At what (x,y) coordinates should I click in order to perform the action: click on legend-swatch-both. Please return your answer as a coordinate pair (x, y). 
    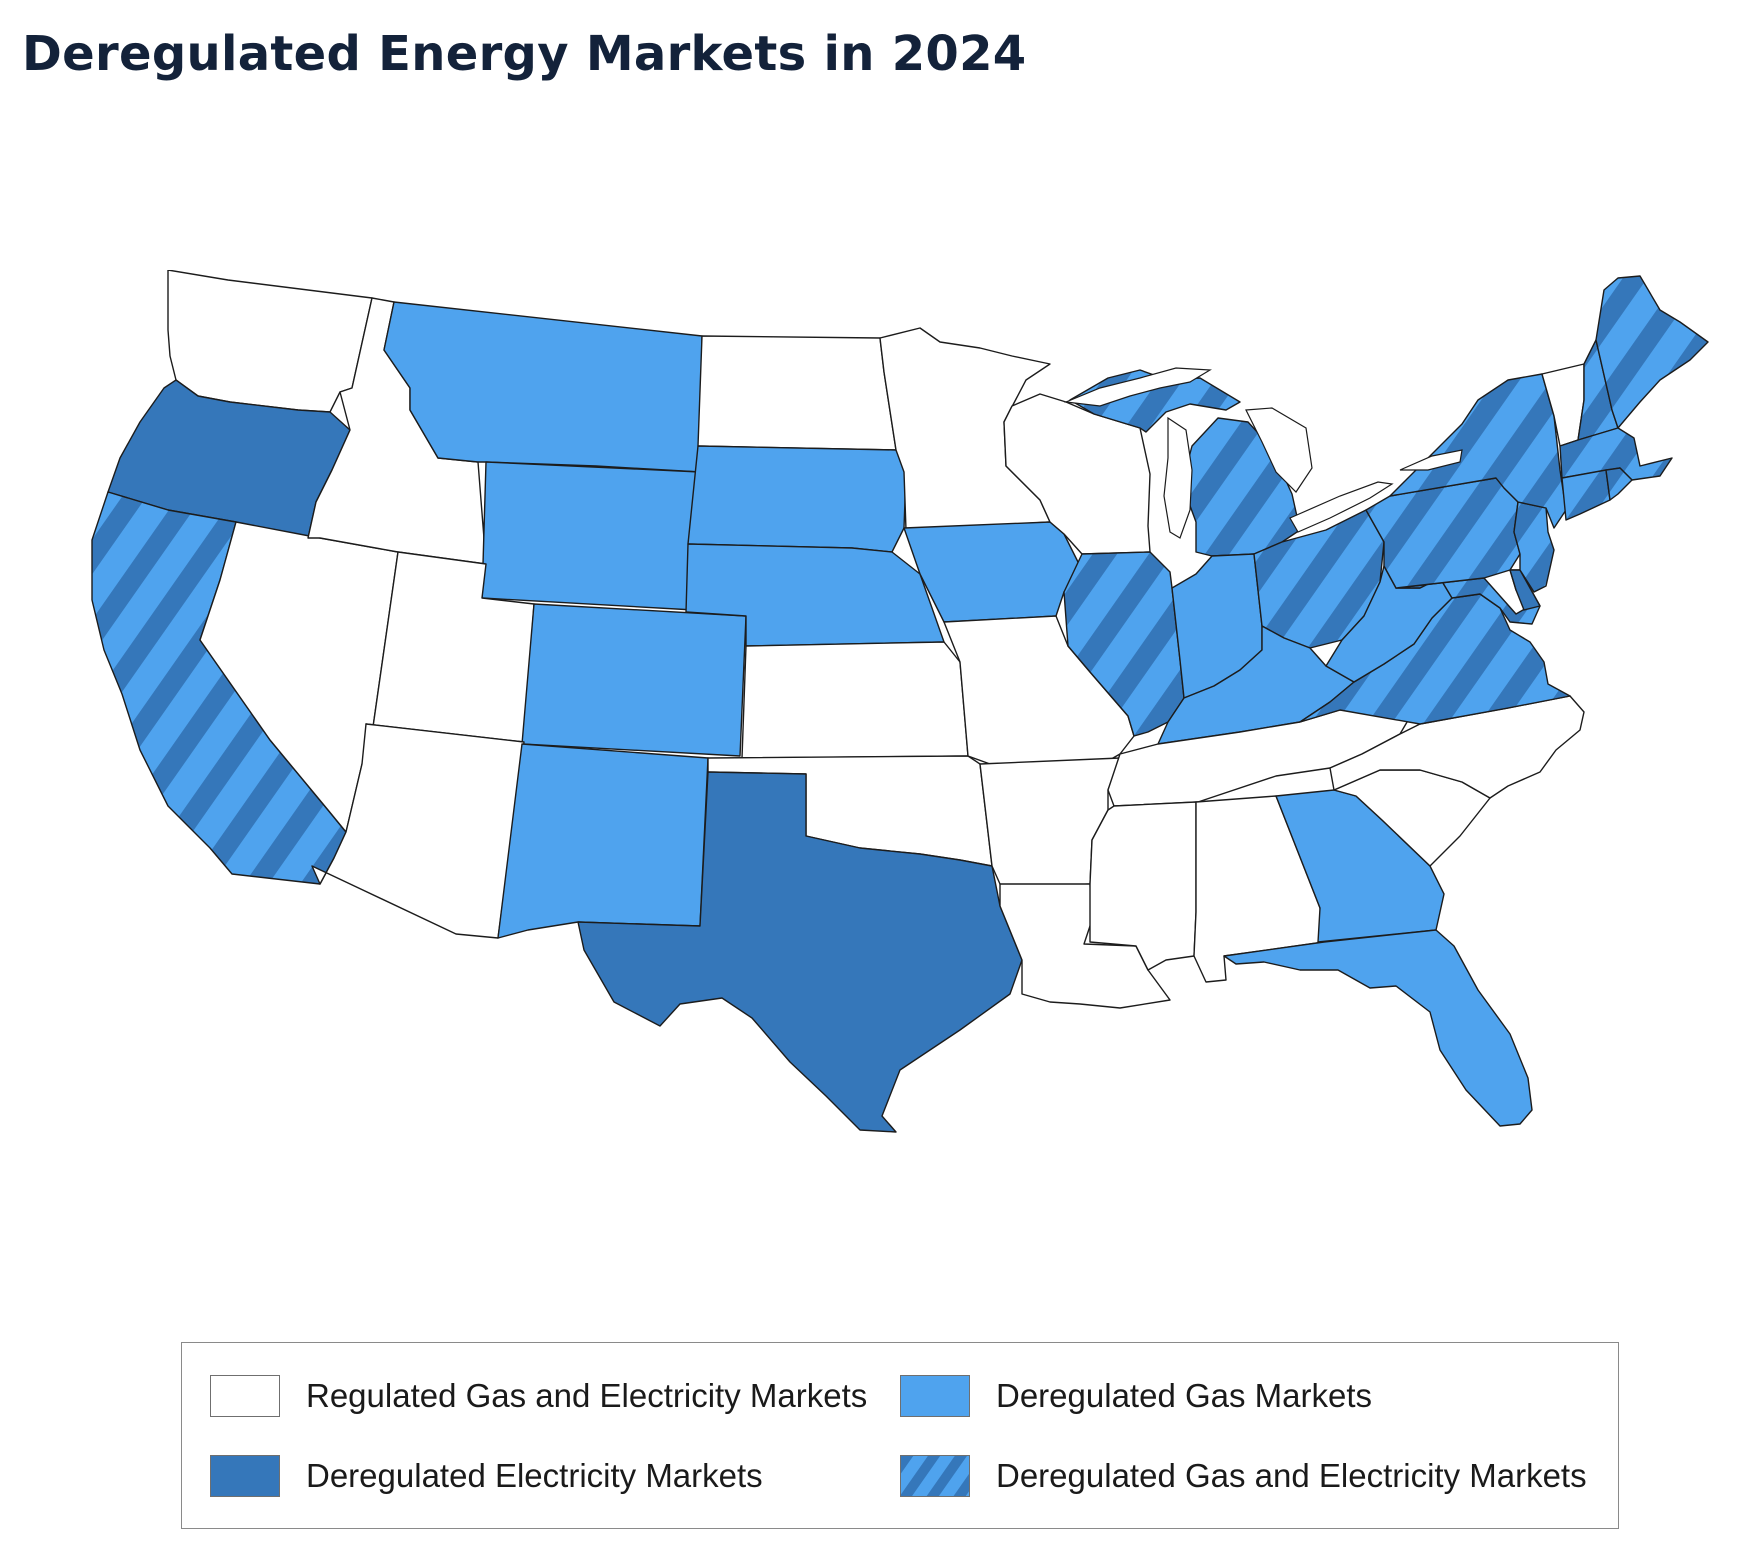
    Looking at the image, I should click on (935, 1476).